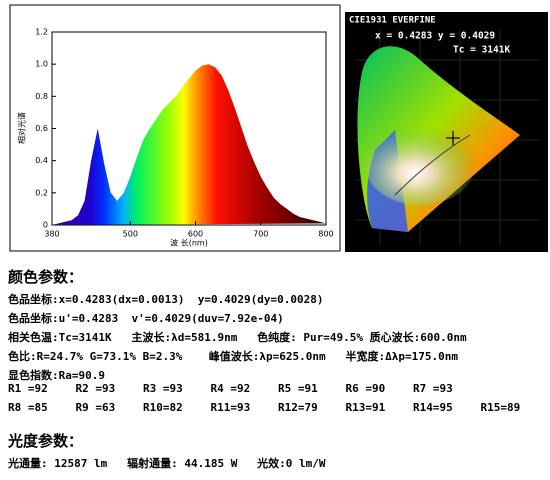 The height and width of the screenshot is (480, 550). Describe the element at coordinates (230, 388) in the screenshot. I see `render-index: R4 =92` at that location.